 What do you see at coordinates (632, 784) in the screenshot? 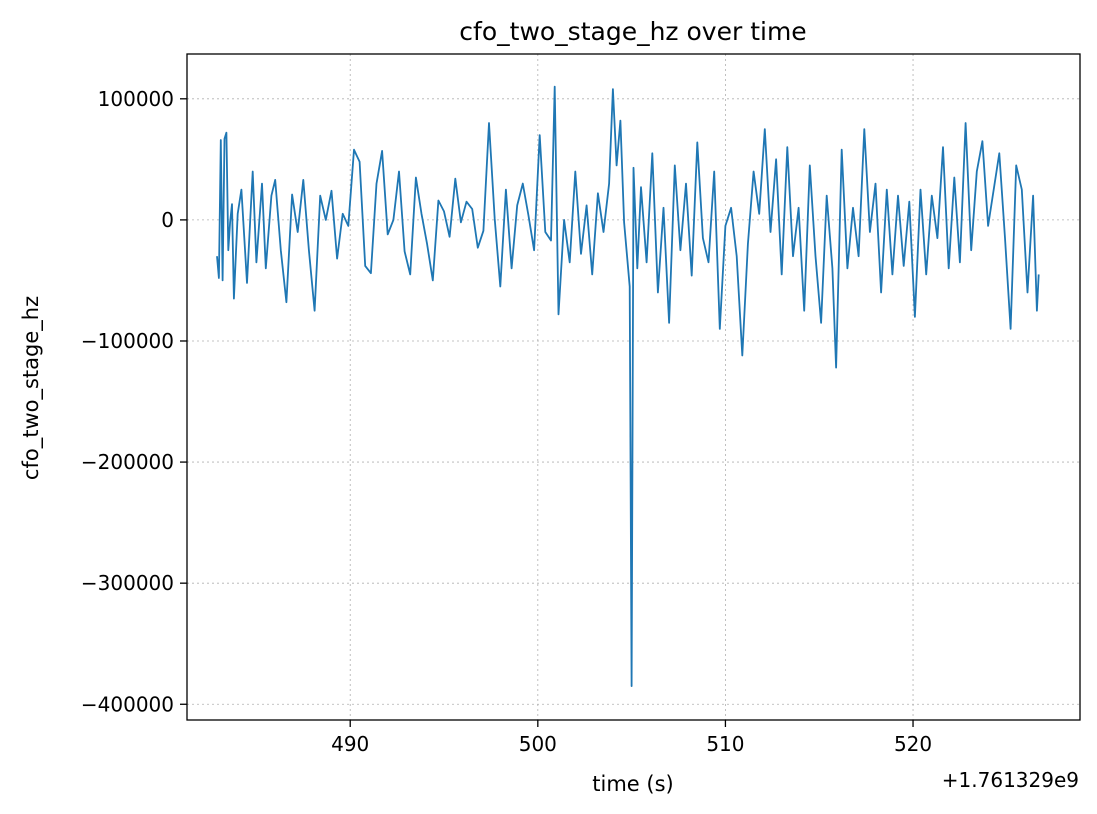
I see `x-axis-label: time (s)` at bounding box center [632, 784].